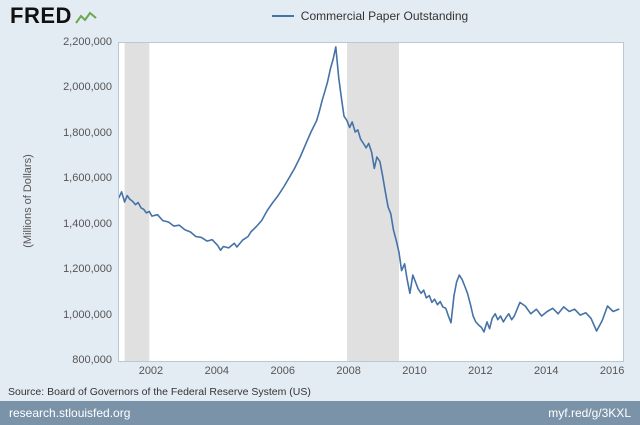  I want to click on x-tick-label: 2004, so click(217, 371).